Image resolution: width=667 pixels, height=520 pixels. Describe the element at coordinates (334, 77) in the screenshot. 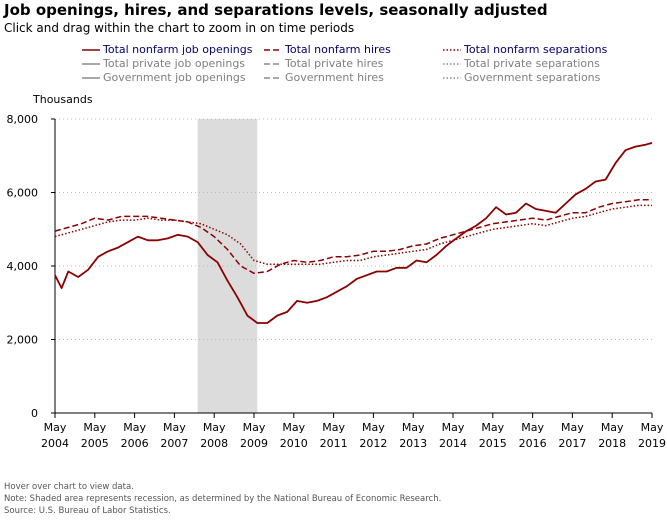

I see `legend-label: Government hires` at that location.